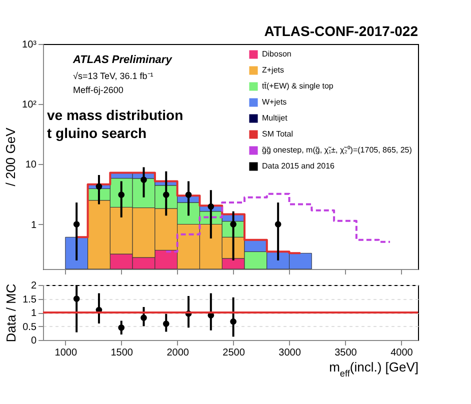 The width and height of the screenshot is (471, 404). What do you see at coordinates (31, 165) in the screenshot?
I see `y-tick-label: 10` at bounding box center [31, 165].